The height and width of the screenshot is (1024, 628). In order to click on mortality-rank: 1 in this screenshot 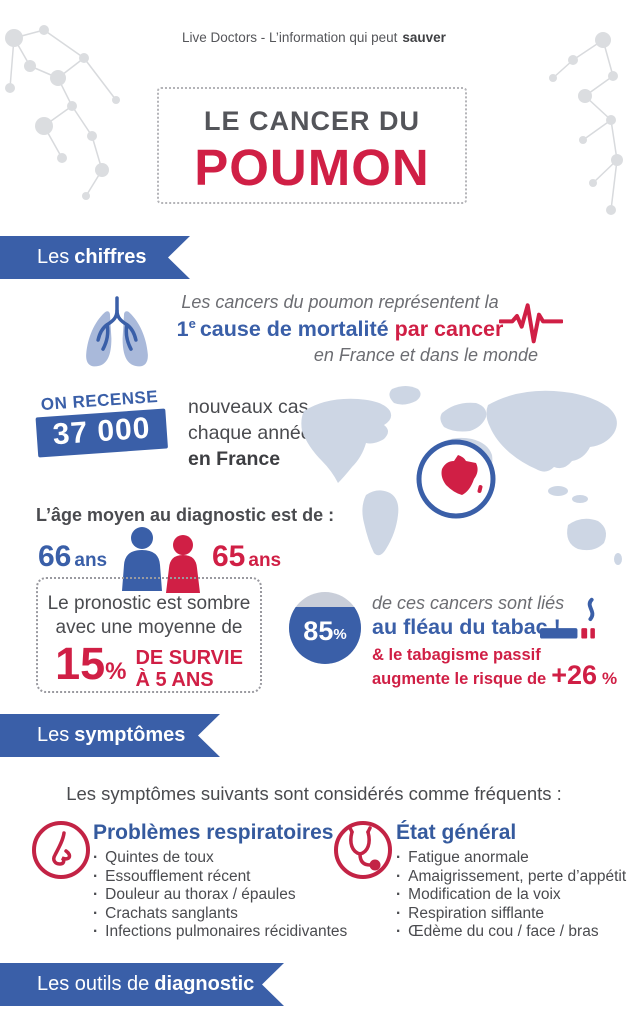, I will do `click(182, 329)`.